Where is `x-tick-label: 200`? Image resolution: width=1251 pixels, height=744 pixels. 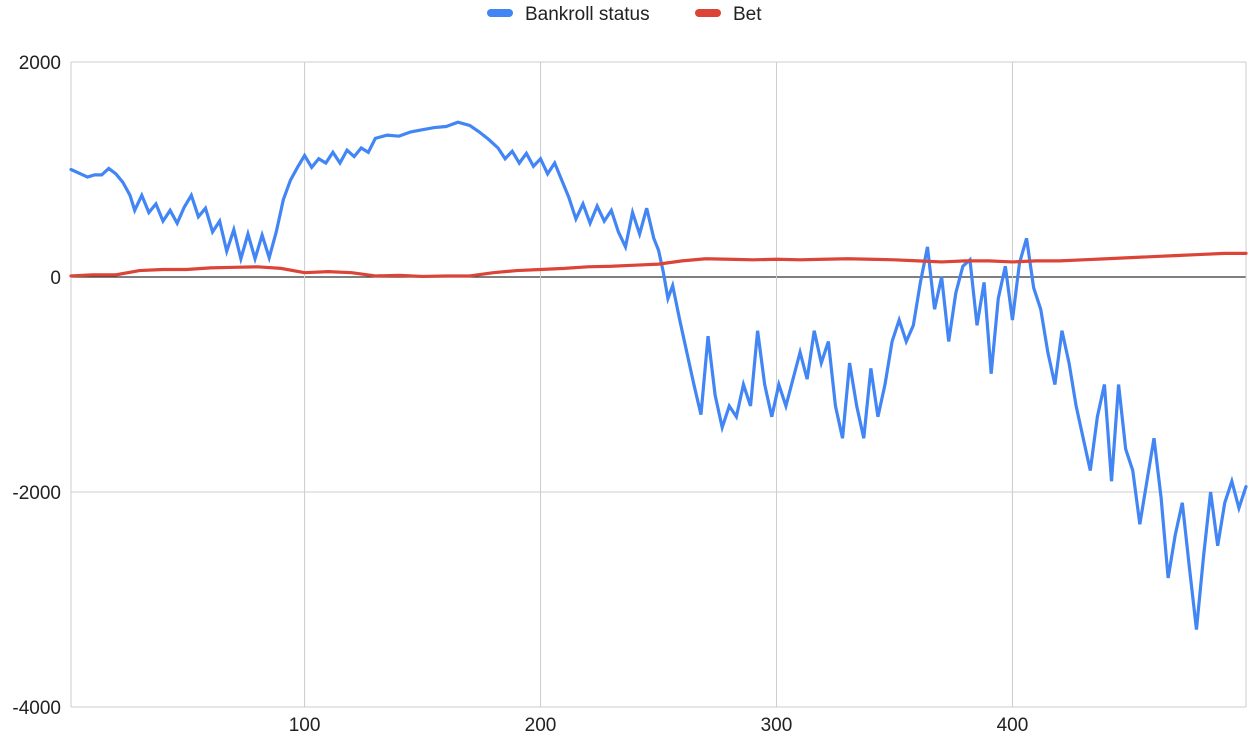 x-tick-label: 200 is located at coordinates (541, 725).